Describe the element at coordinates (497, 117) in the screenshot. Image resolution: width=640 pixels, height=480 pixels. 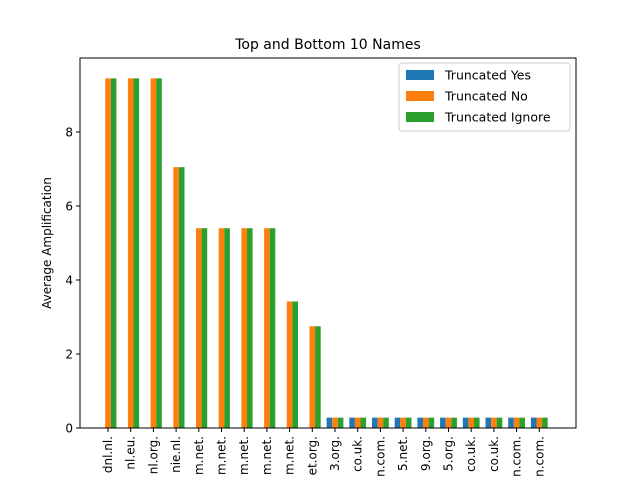
I see `legend-label: Truncated Ignore` at that location.